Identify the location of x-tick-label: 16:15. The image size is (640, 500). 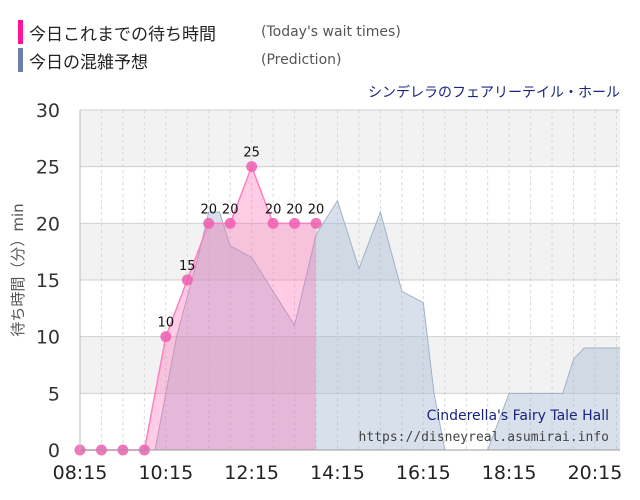
(423, 473).